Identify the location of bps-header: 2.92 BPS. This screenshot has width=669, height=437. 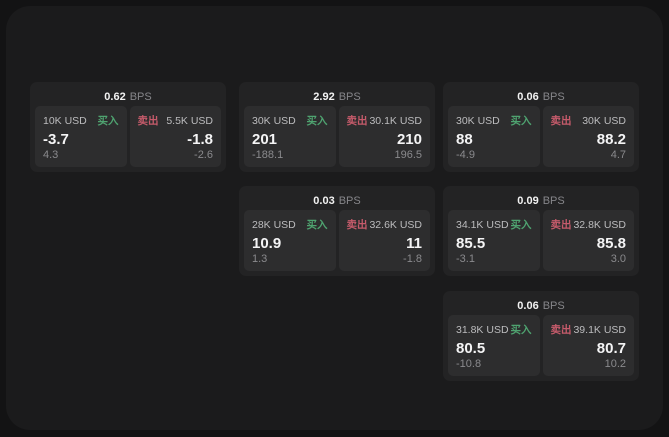
(337, 96).